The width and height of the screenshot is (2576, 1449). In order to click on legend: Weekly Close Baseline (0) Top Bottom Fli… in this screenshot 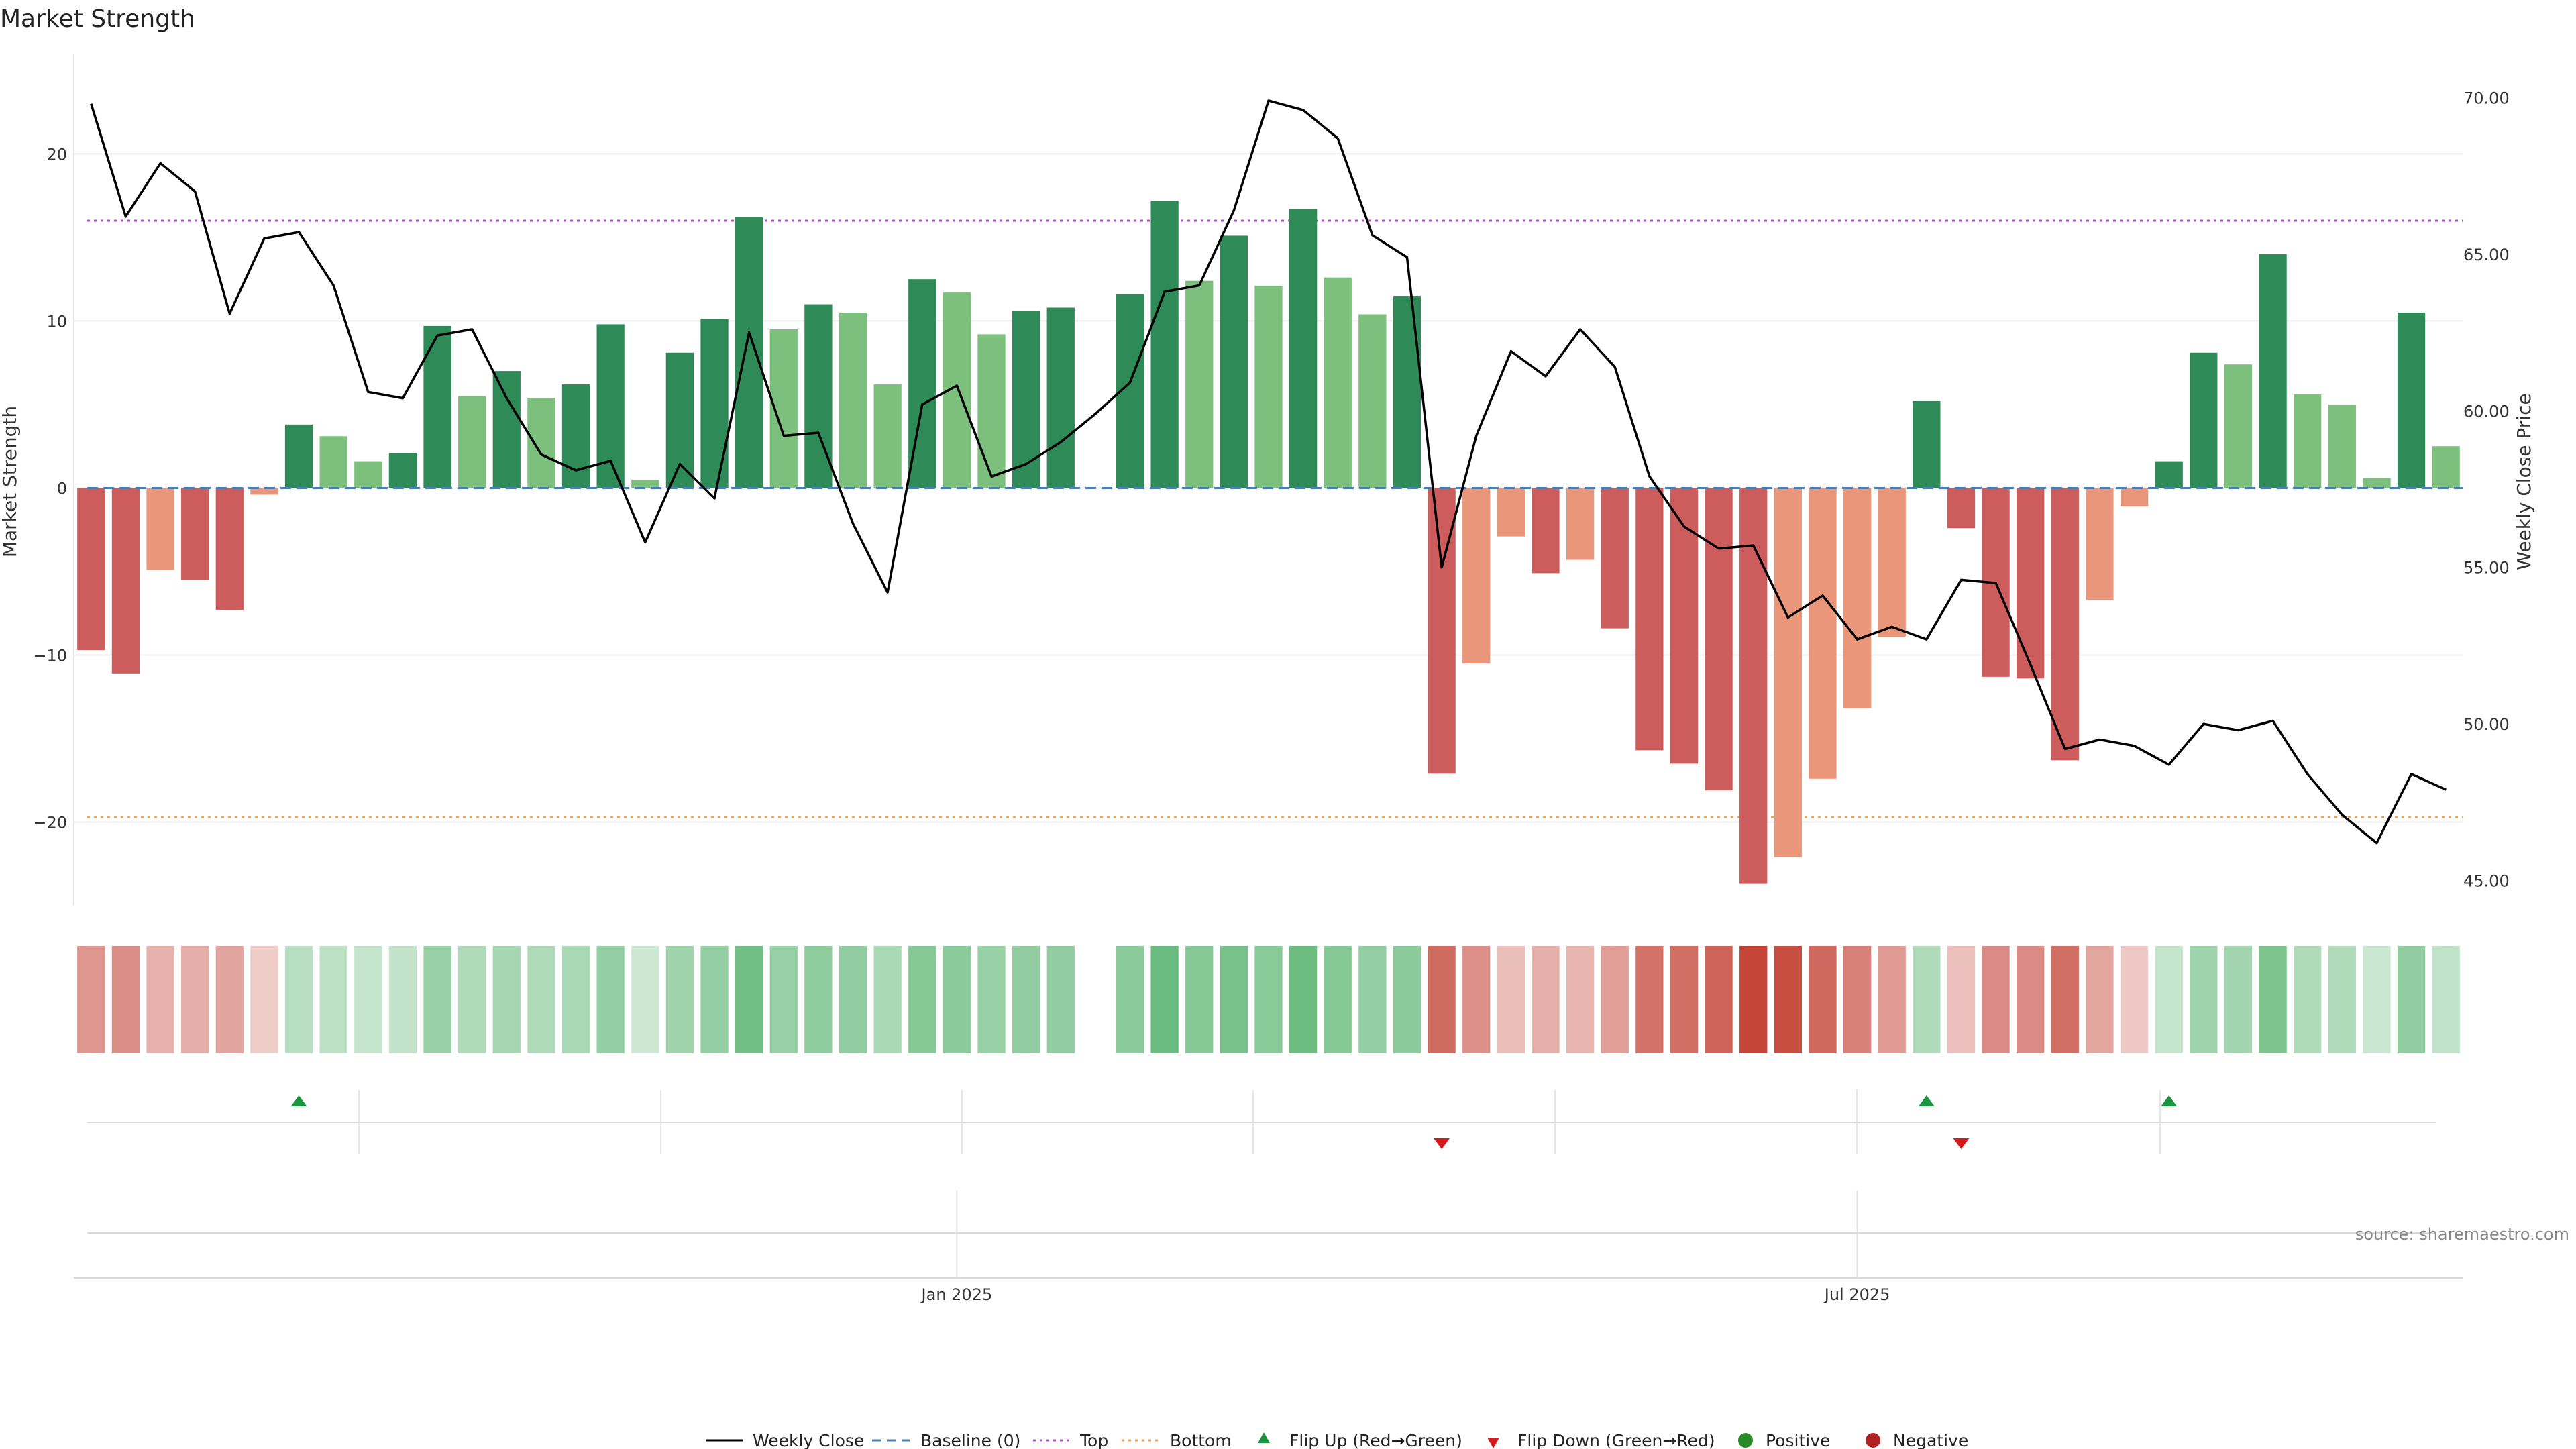, I will do `click(1337, 1440)`.